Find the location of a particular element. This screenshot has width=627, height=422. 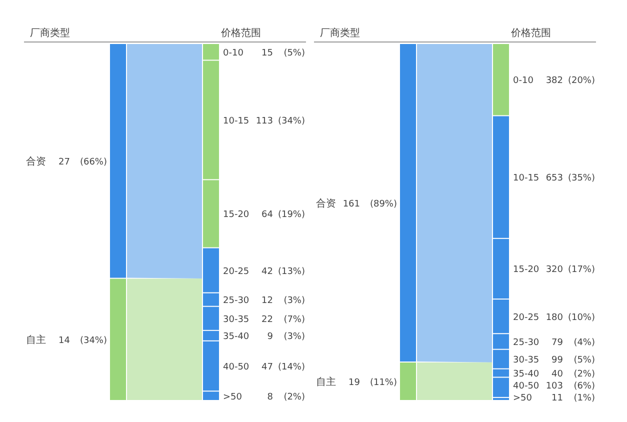

text: (20%) is located at coordinates (581, 81).